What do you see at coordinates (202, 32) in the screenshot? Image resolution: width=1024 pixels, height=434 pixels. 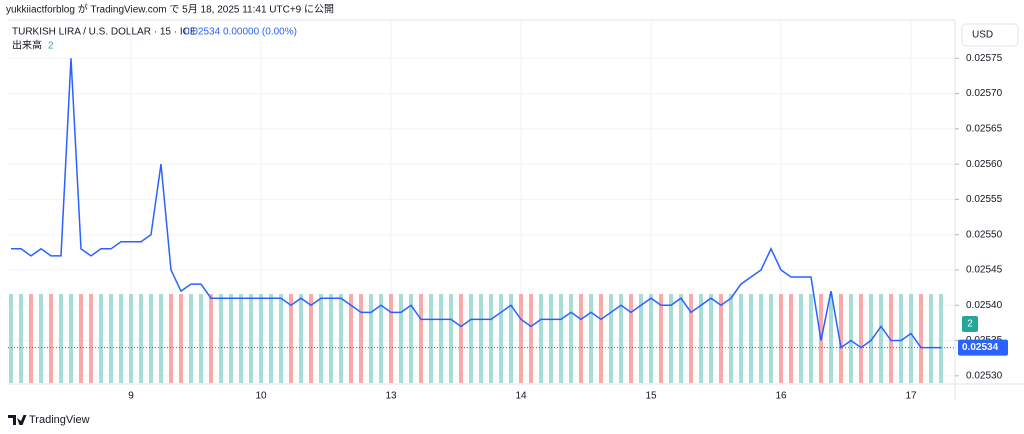 I see `last-price: 0.02534` at bounding box center [202, 32].